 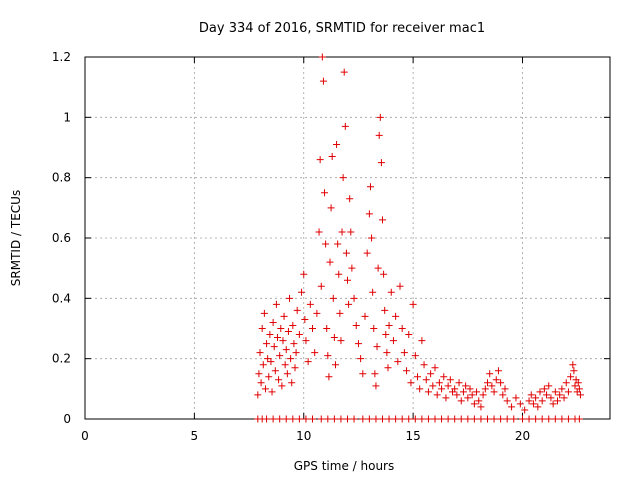 I want to click on y-tick-label: 0.2, so click(x=61, y=359).